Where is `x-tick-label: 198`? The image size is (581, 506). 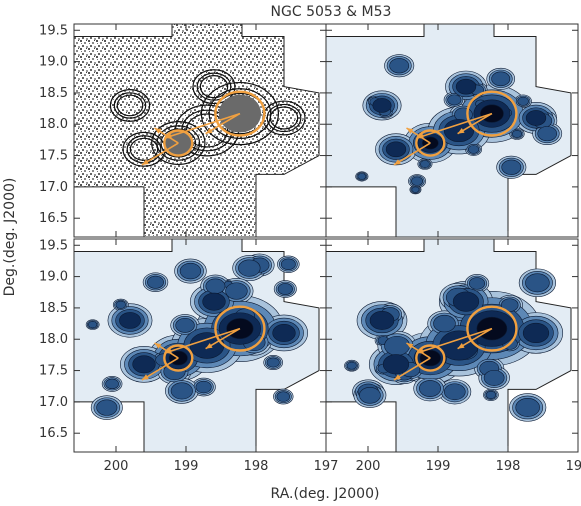
x-tick-label: 198 is located at coordinates (256, 466).